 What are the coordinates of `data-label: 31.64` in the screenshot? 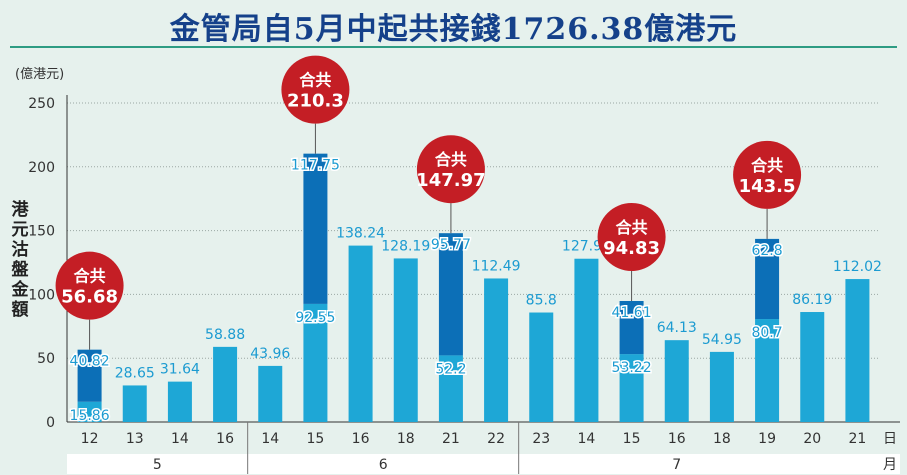 It's located at (180, 370).